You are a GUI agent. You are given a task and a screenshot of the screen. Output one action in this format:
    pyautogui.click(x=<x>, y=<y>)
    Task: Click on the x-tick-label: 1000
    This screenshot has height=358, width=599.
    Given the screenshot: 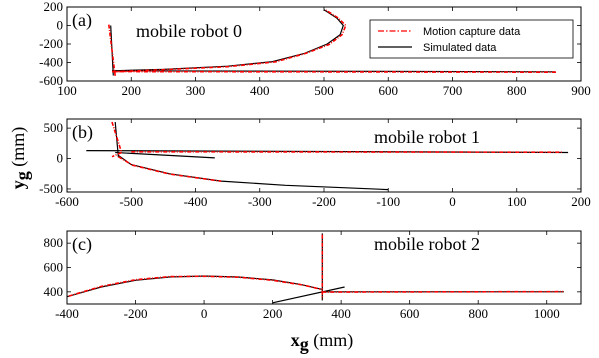 What is the action you would take?
    pyautogui.click(x=547, y=313)
    